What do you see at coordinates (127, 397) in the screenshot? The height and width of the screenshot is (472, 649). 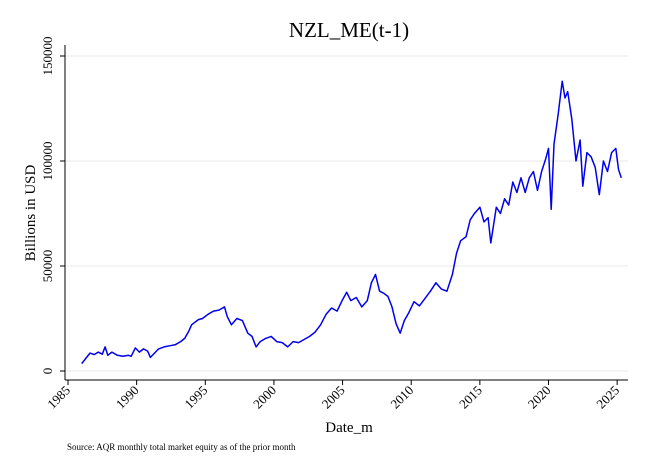 I see `x-tick-label: 1990` at bounding box center [127, 397].